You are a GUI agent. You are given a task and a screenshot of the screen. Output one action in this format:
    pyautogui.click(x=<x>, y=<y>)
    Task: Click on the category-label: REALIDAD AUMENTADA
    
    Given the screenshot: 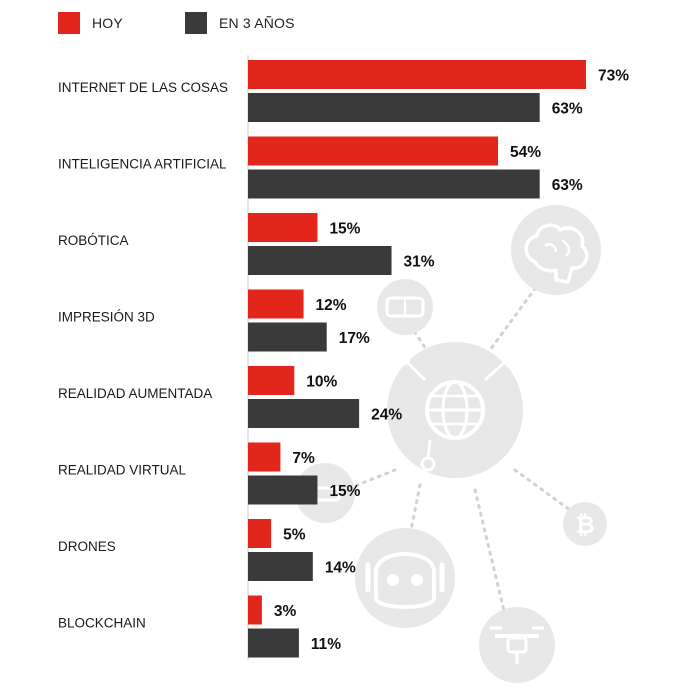 What is the action you would take?
    pyautogui.click(x=135, y=393)
    